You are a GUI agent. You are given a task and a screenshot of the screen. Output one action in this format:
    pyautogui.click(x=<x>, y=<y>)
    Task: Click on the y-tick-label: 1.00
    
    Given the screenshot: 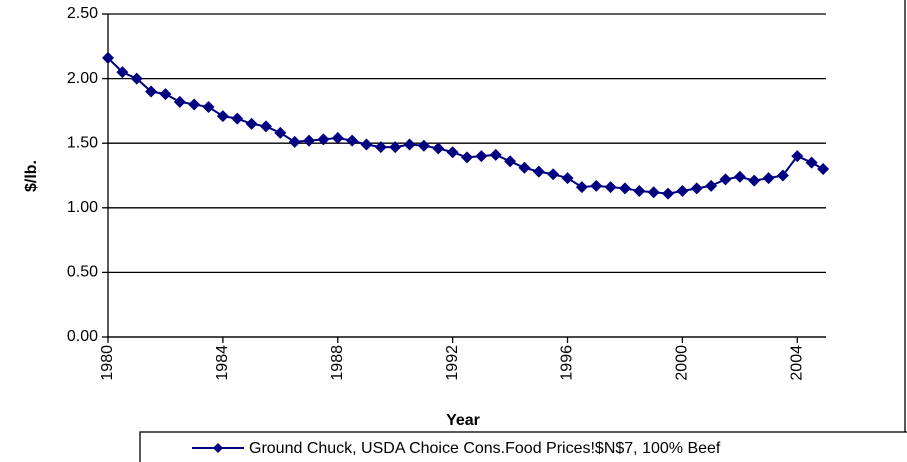 What is the action you would take?
    pyautogui.click(x=82, y=207)
    